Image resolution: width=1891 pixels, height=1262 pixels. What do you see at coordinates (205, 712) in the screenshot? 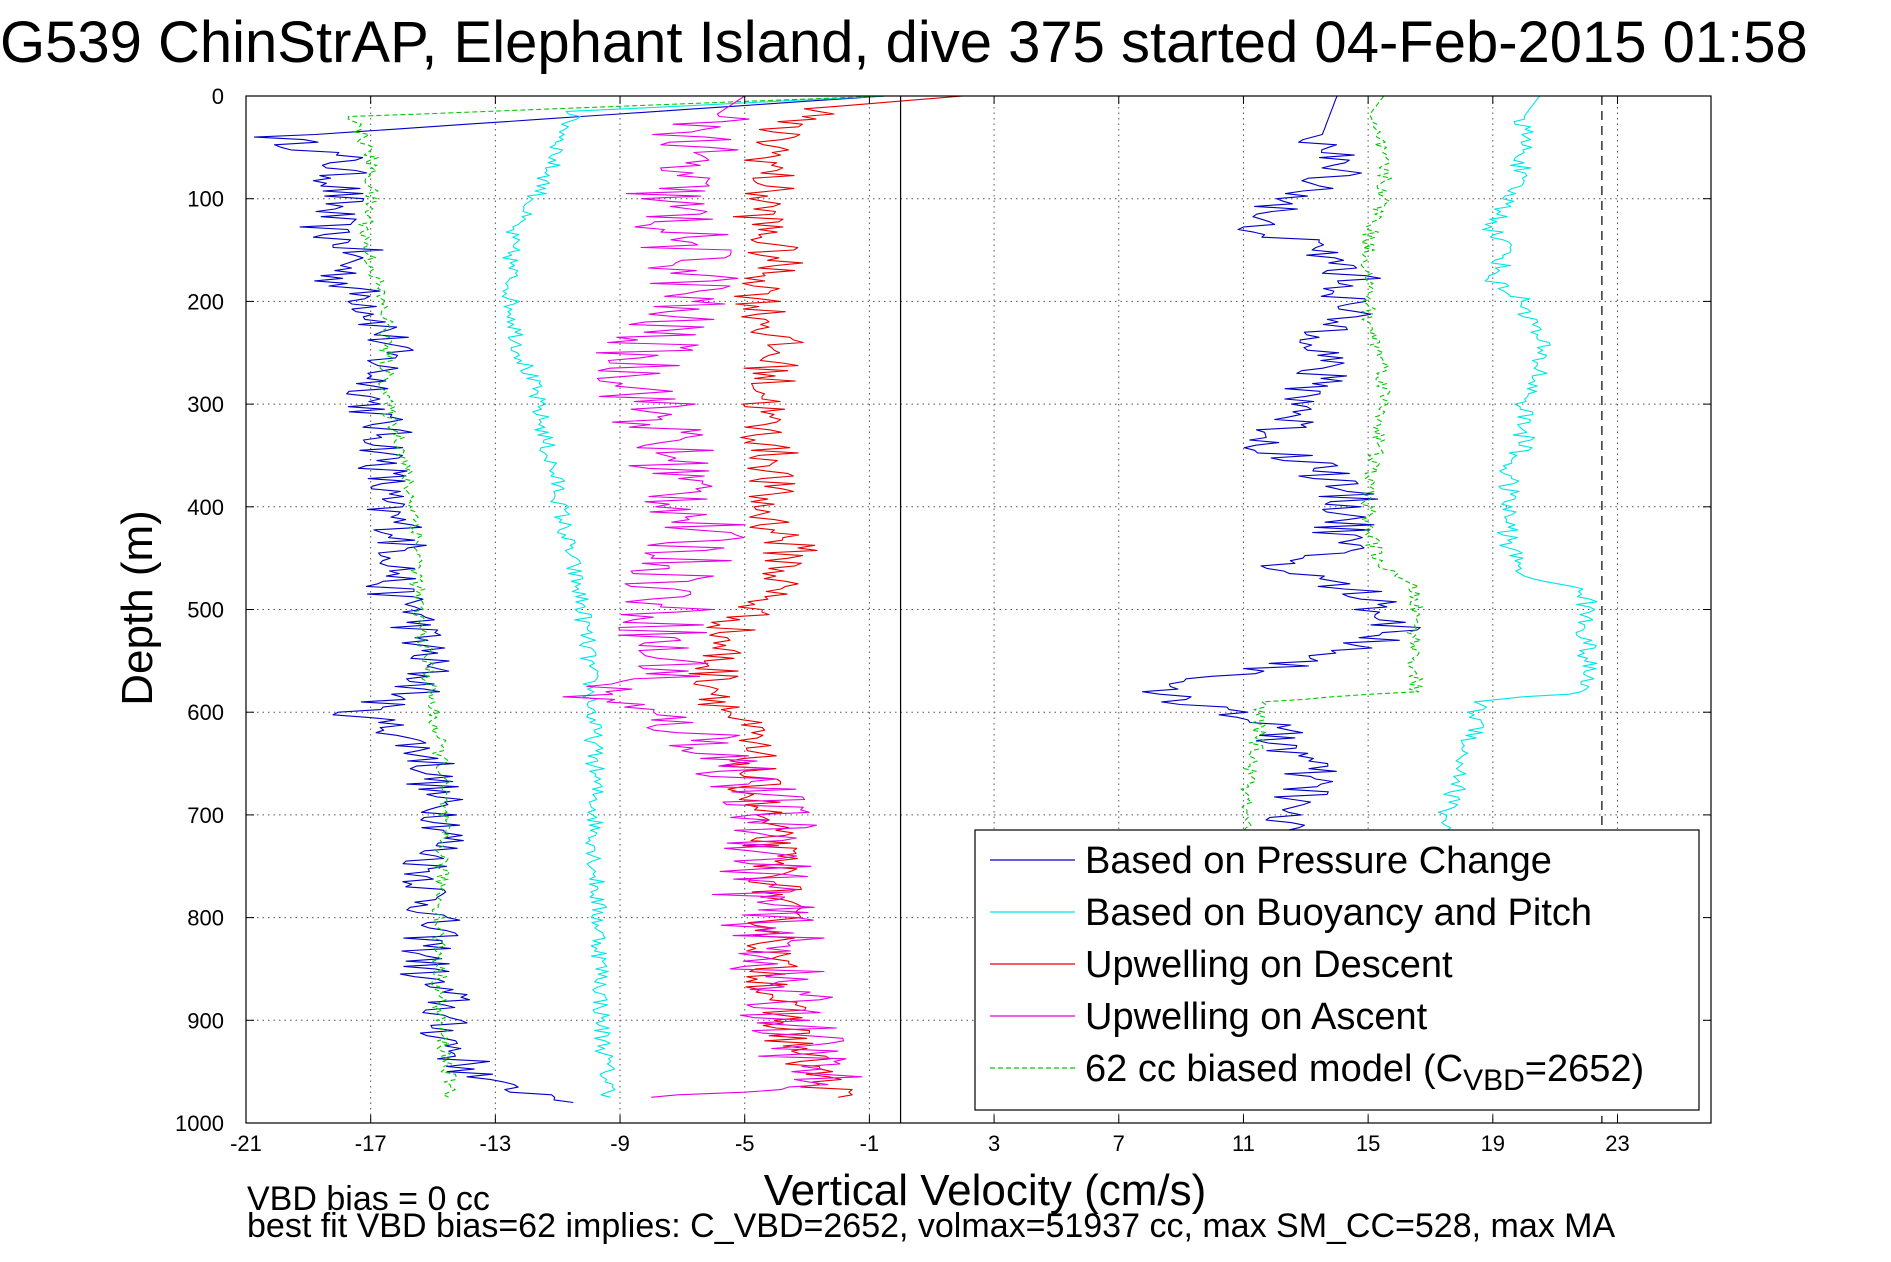
I see `y-tick-label: 600` at bounding box center [205, 712].